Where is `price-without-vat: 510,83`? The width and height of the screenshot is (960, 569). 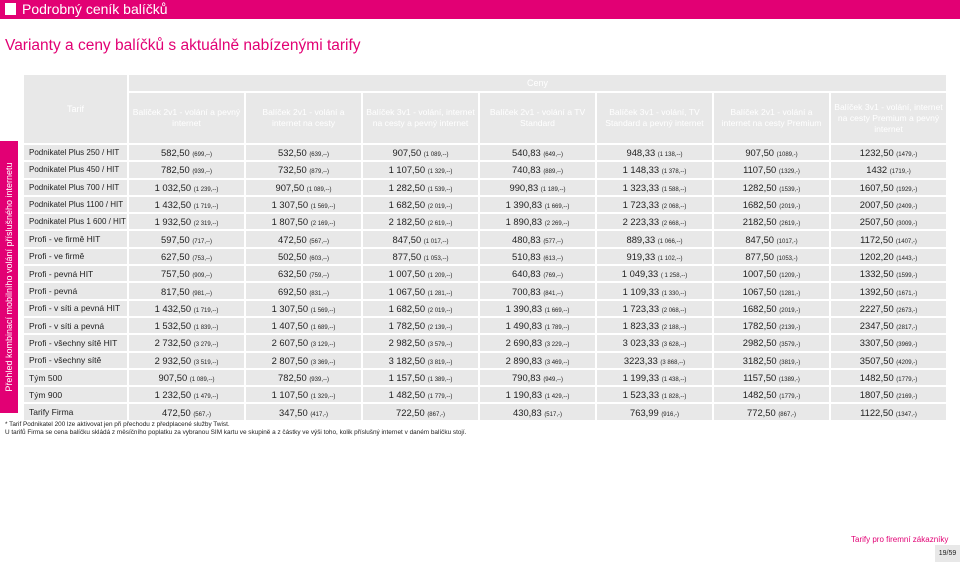
price-without-vat: 510,83 is located at coordinates (526, 256).